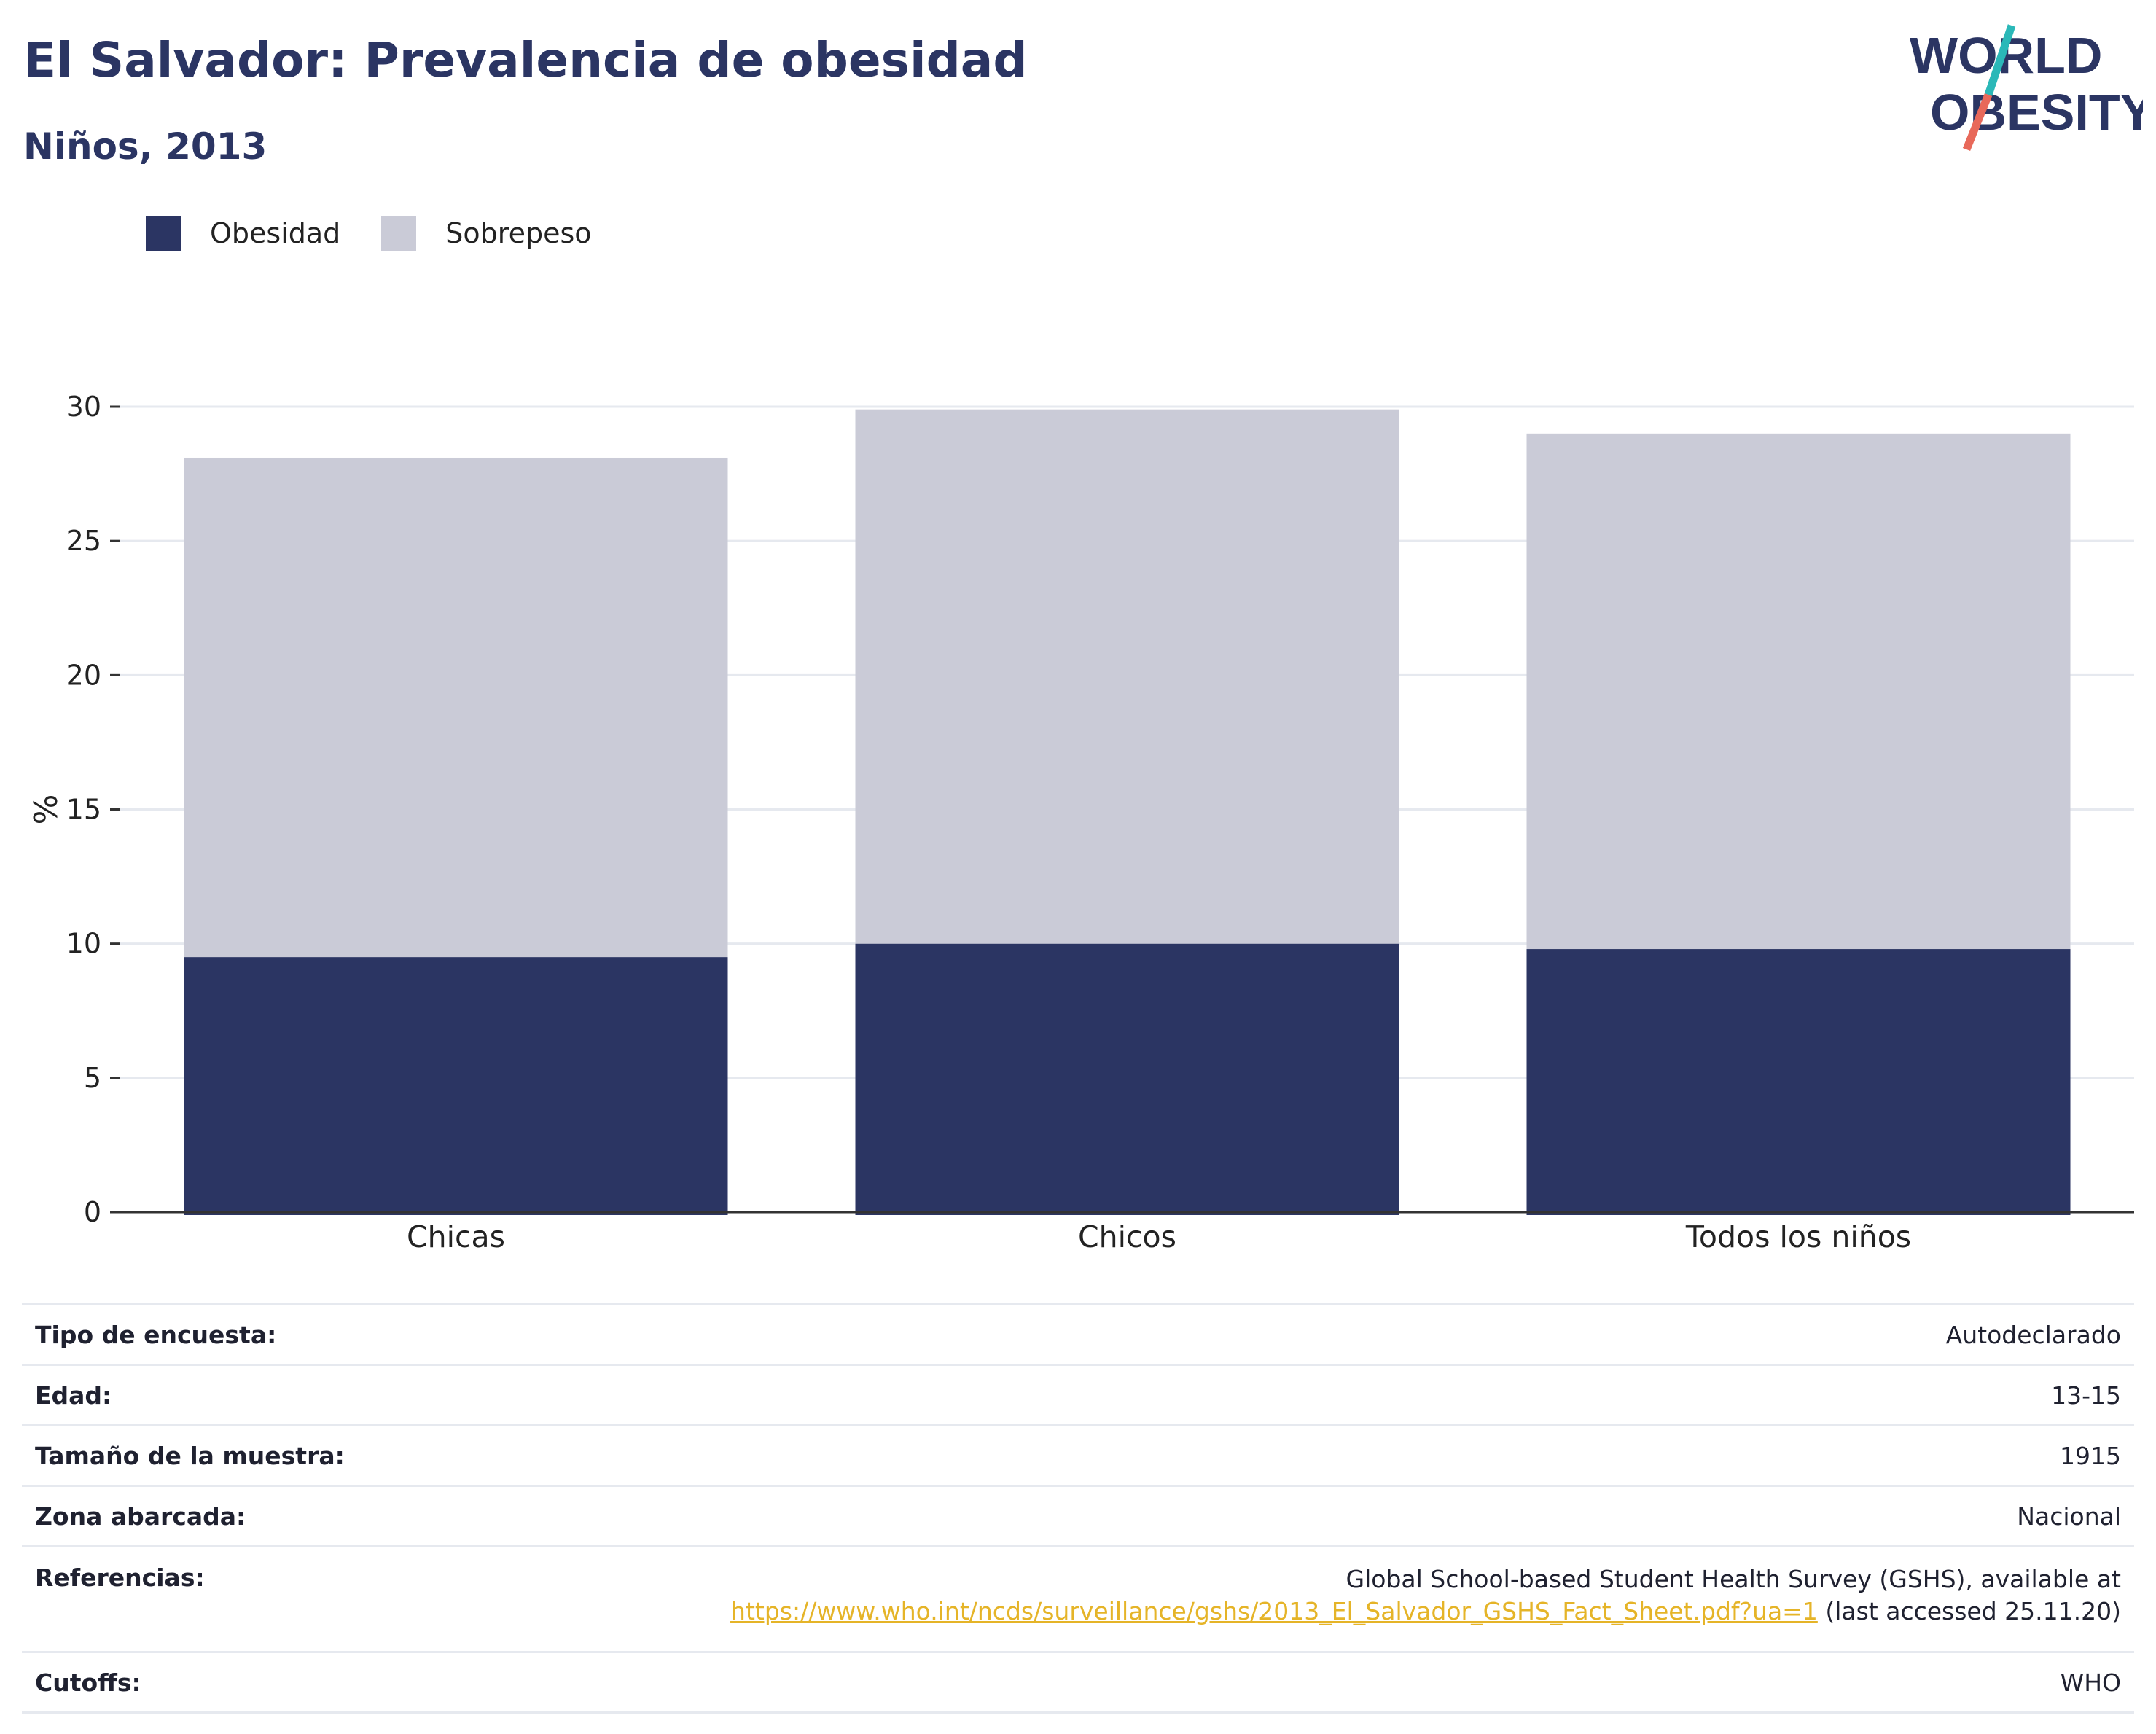 The image size is (2156, 1734). What do you see at coordinates (2090, 1683) in the screenshot?
I see `row-value-cutoffs: WHO` at bounding box center [2090, 1683].